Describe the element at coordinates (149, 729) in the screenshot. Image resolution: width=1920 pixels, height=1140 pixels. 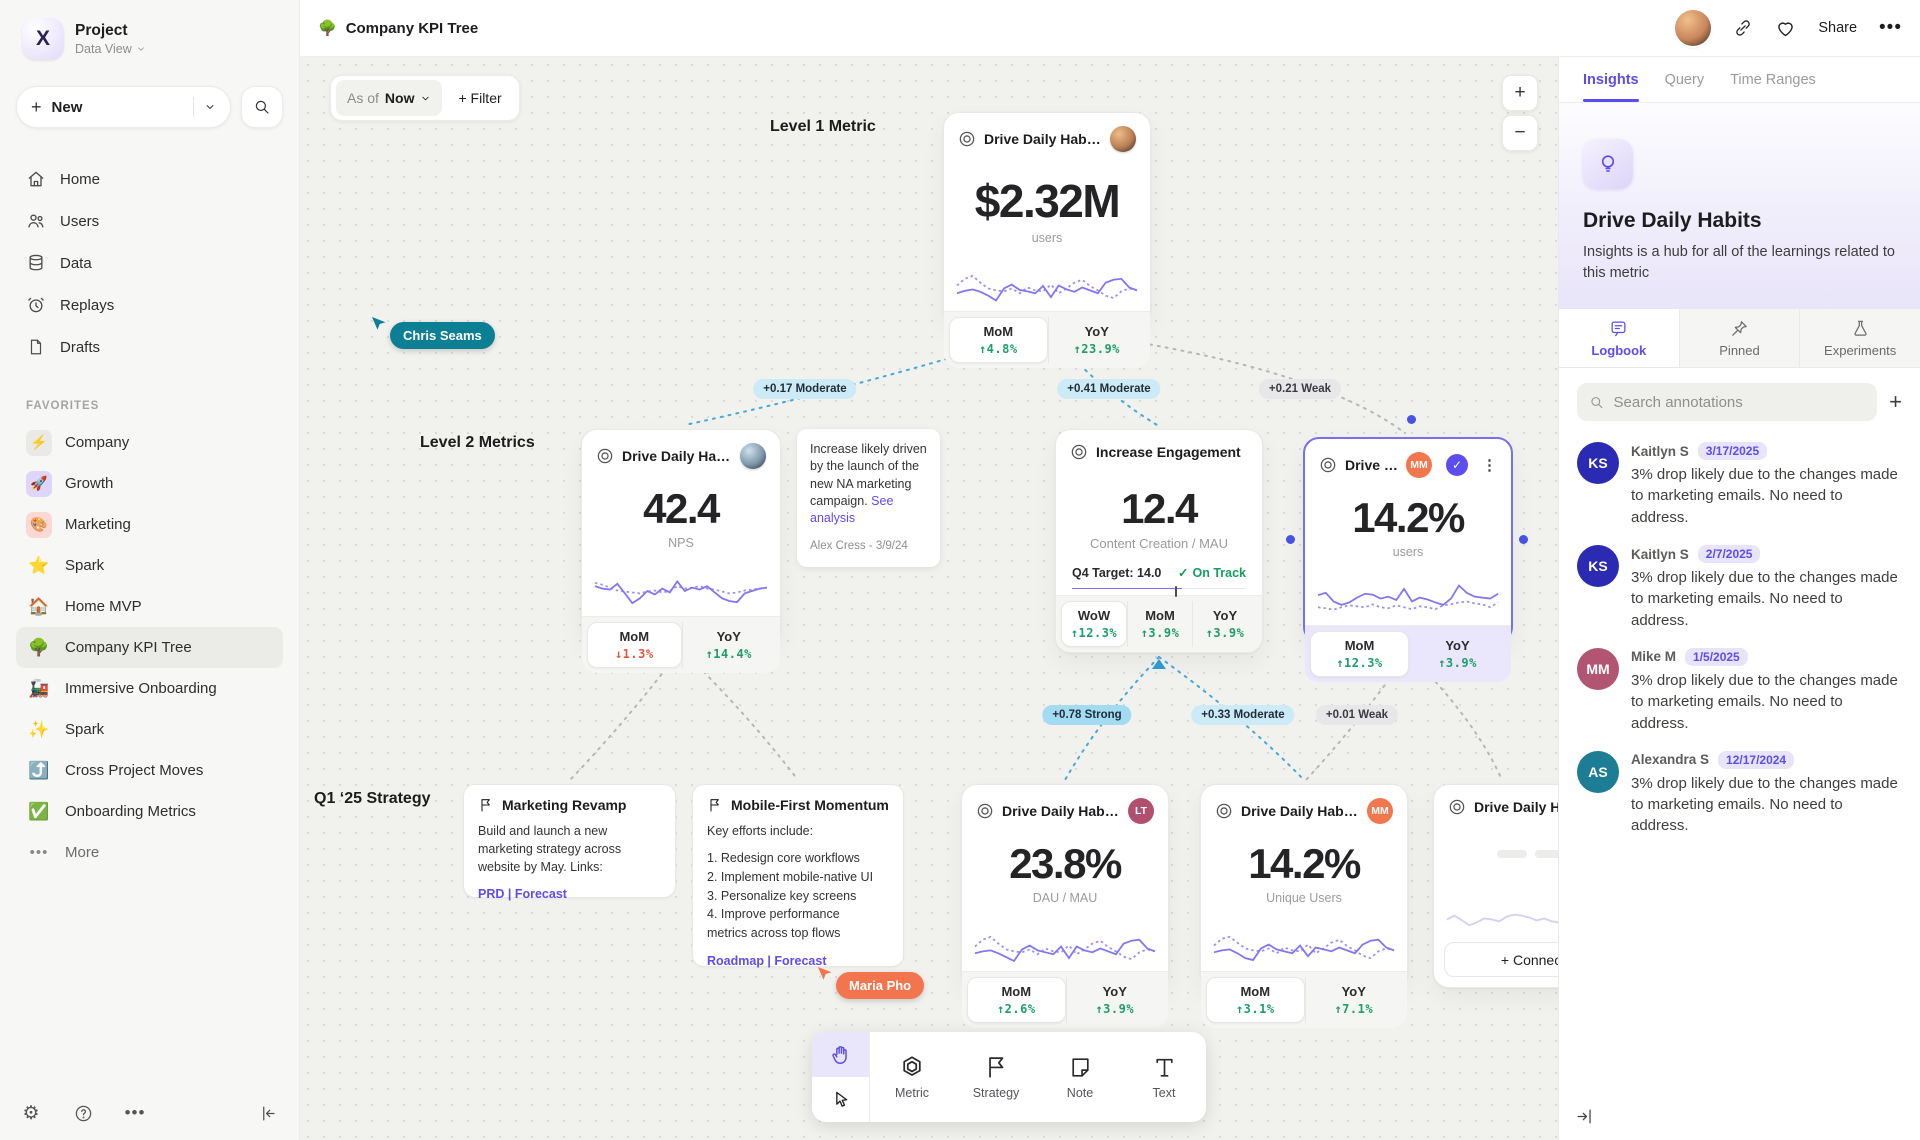
I see `sidebar-item-spark-2: ✨ Spark` at that location.